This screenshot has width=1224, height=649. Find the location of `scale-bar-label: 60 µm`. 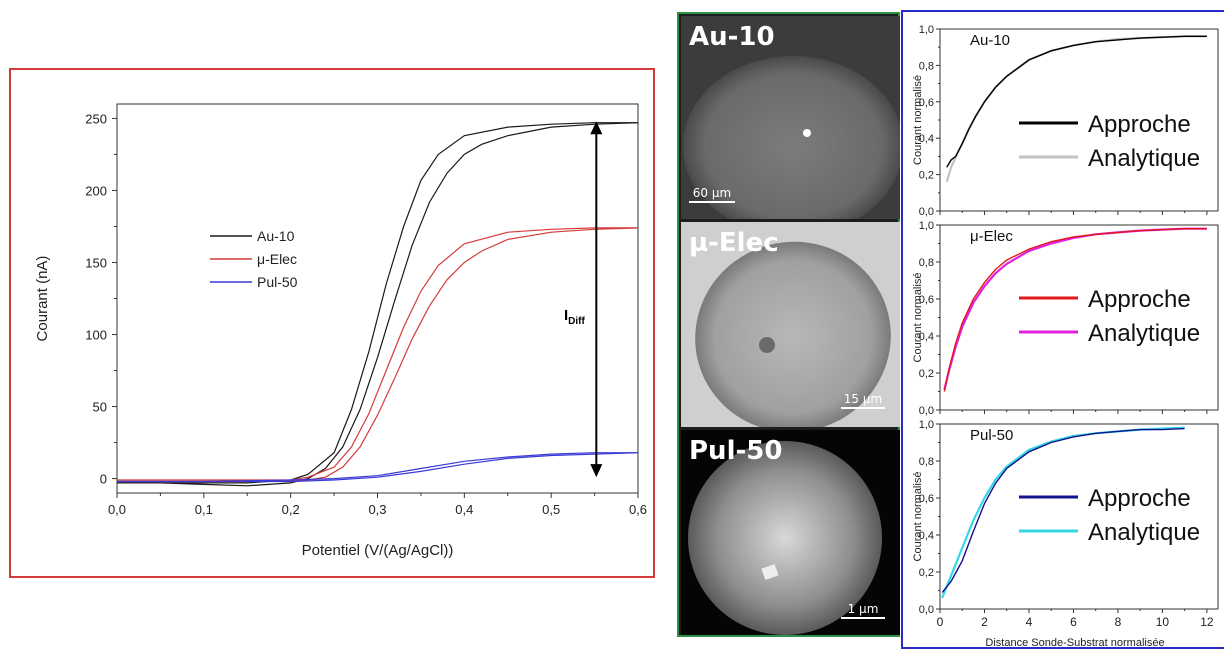

scale-bar-label: 60 µm is located at coordinates (712, 193).